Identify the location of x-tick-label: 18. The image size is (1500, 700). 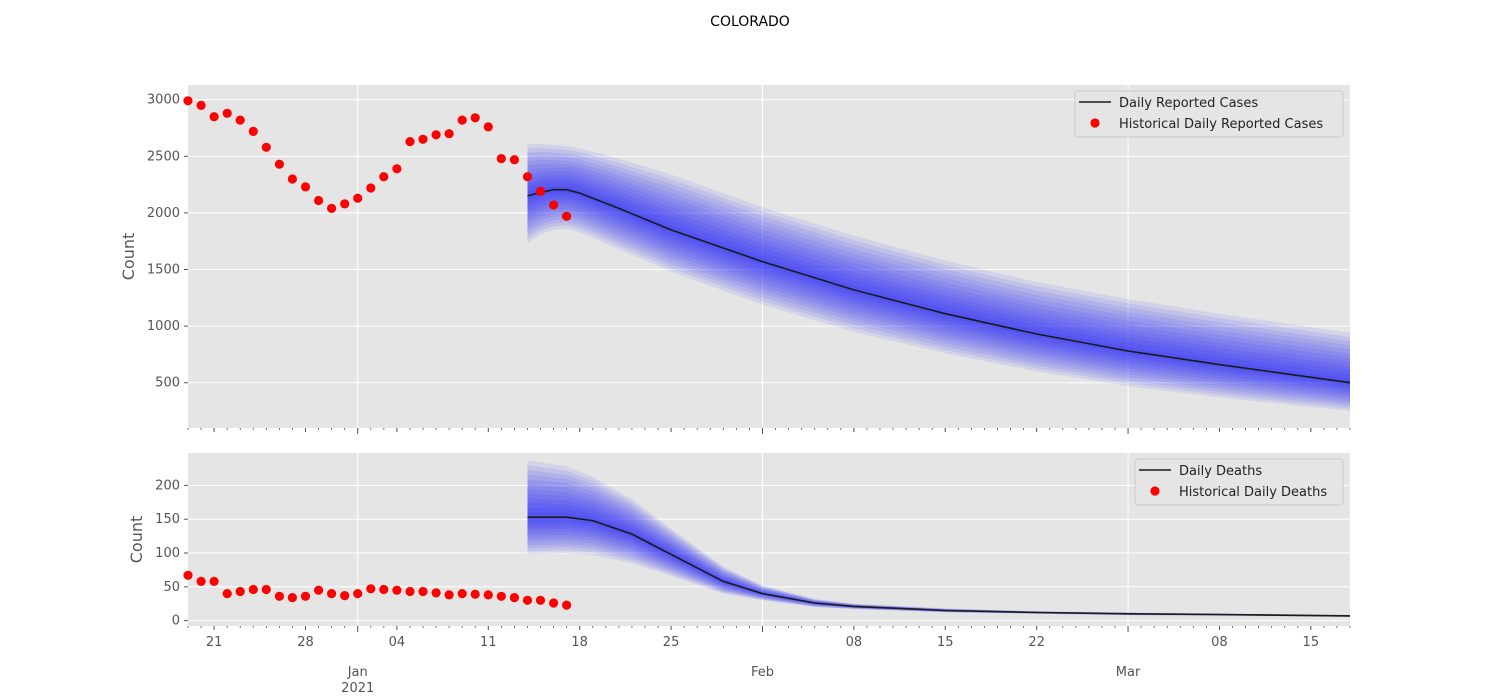
(579, 642).